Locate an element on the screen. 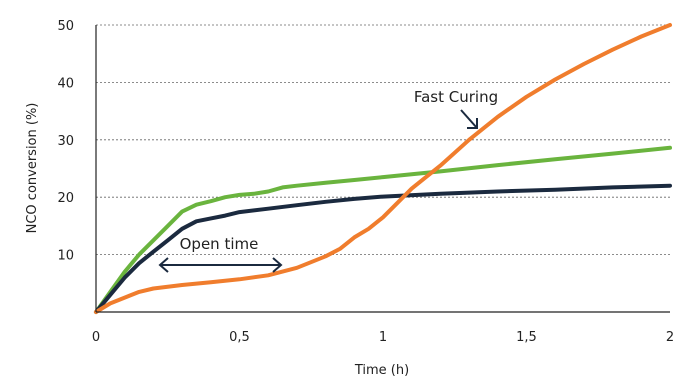 This screenshot has height=383, width=680. open-time-label: Open time is located at coordinates (219, 244).